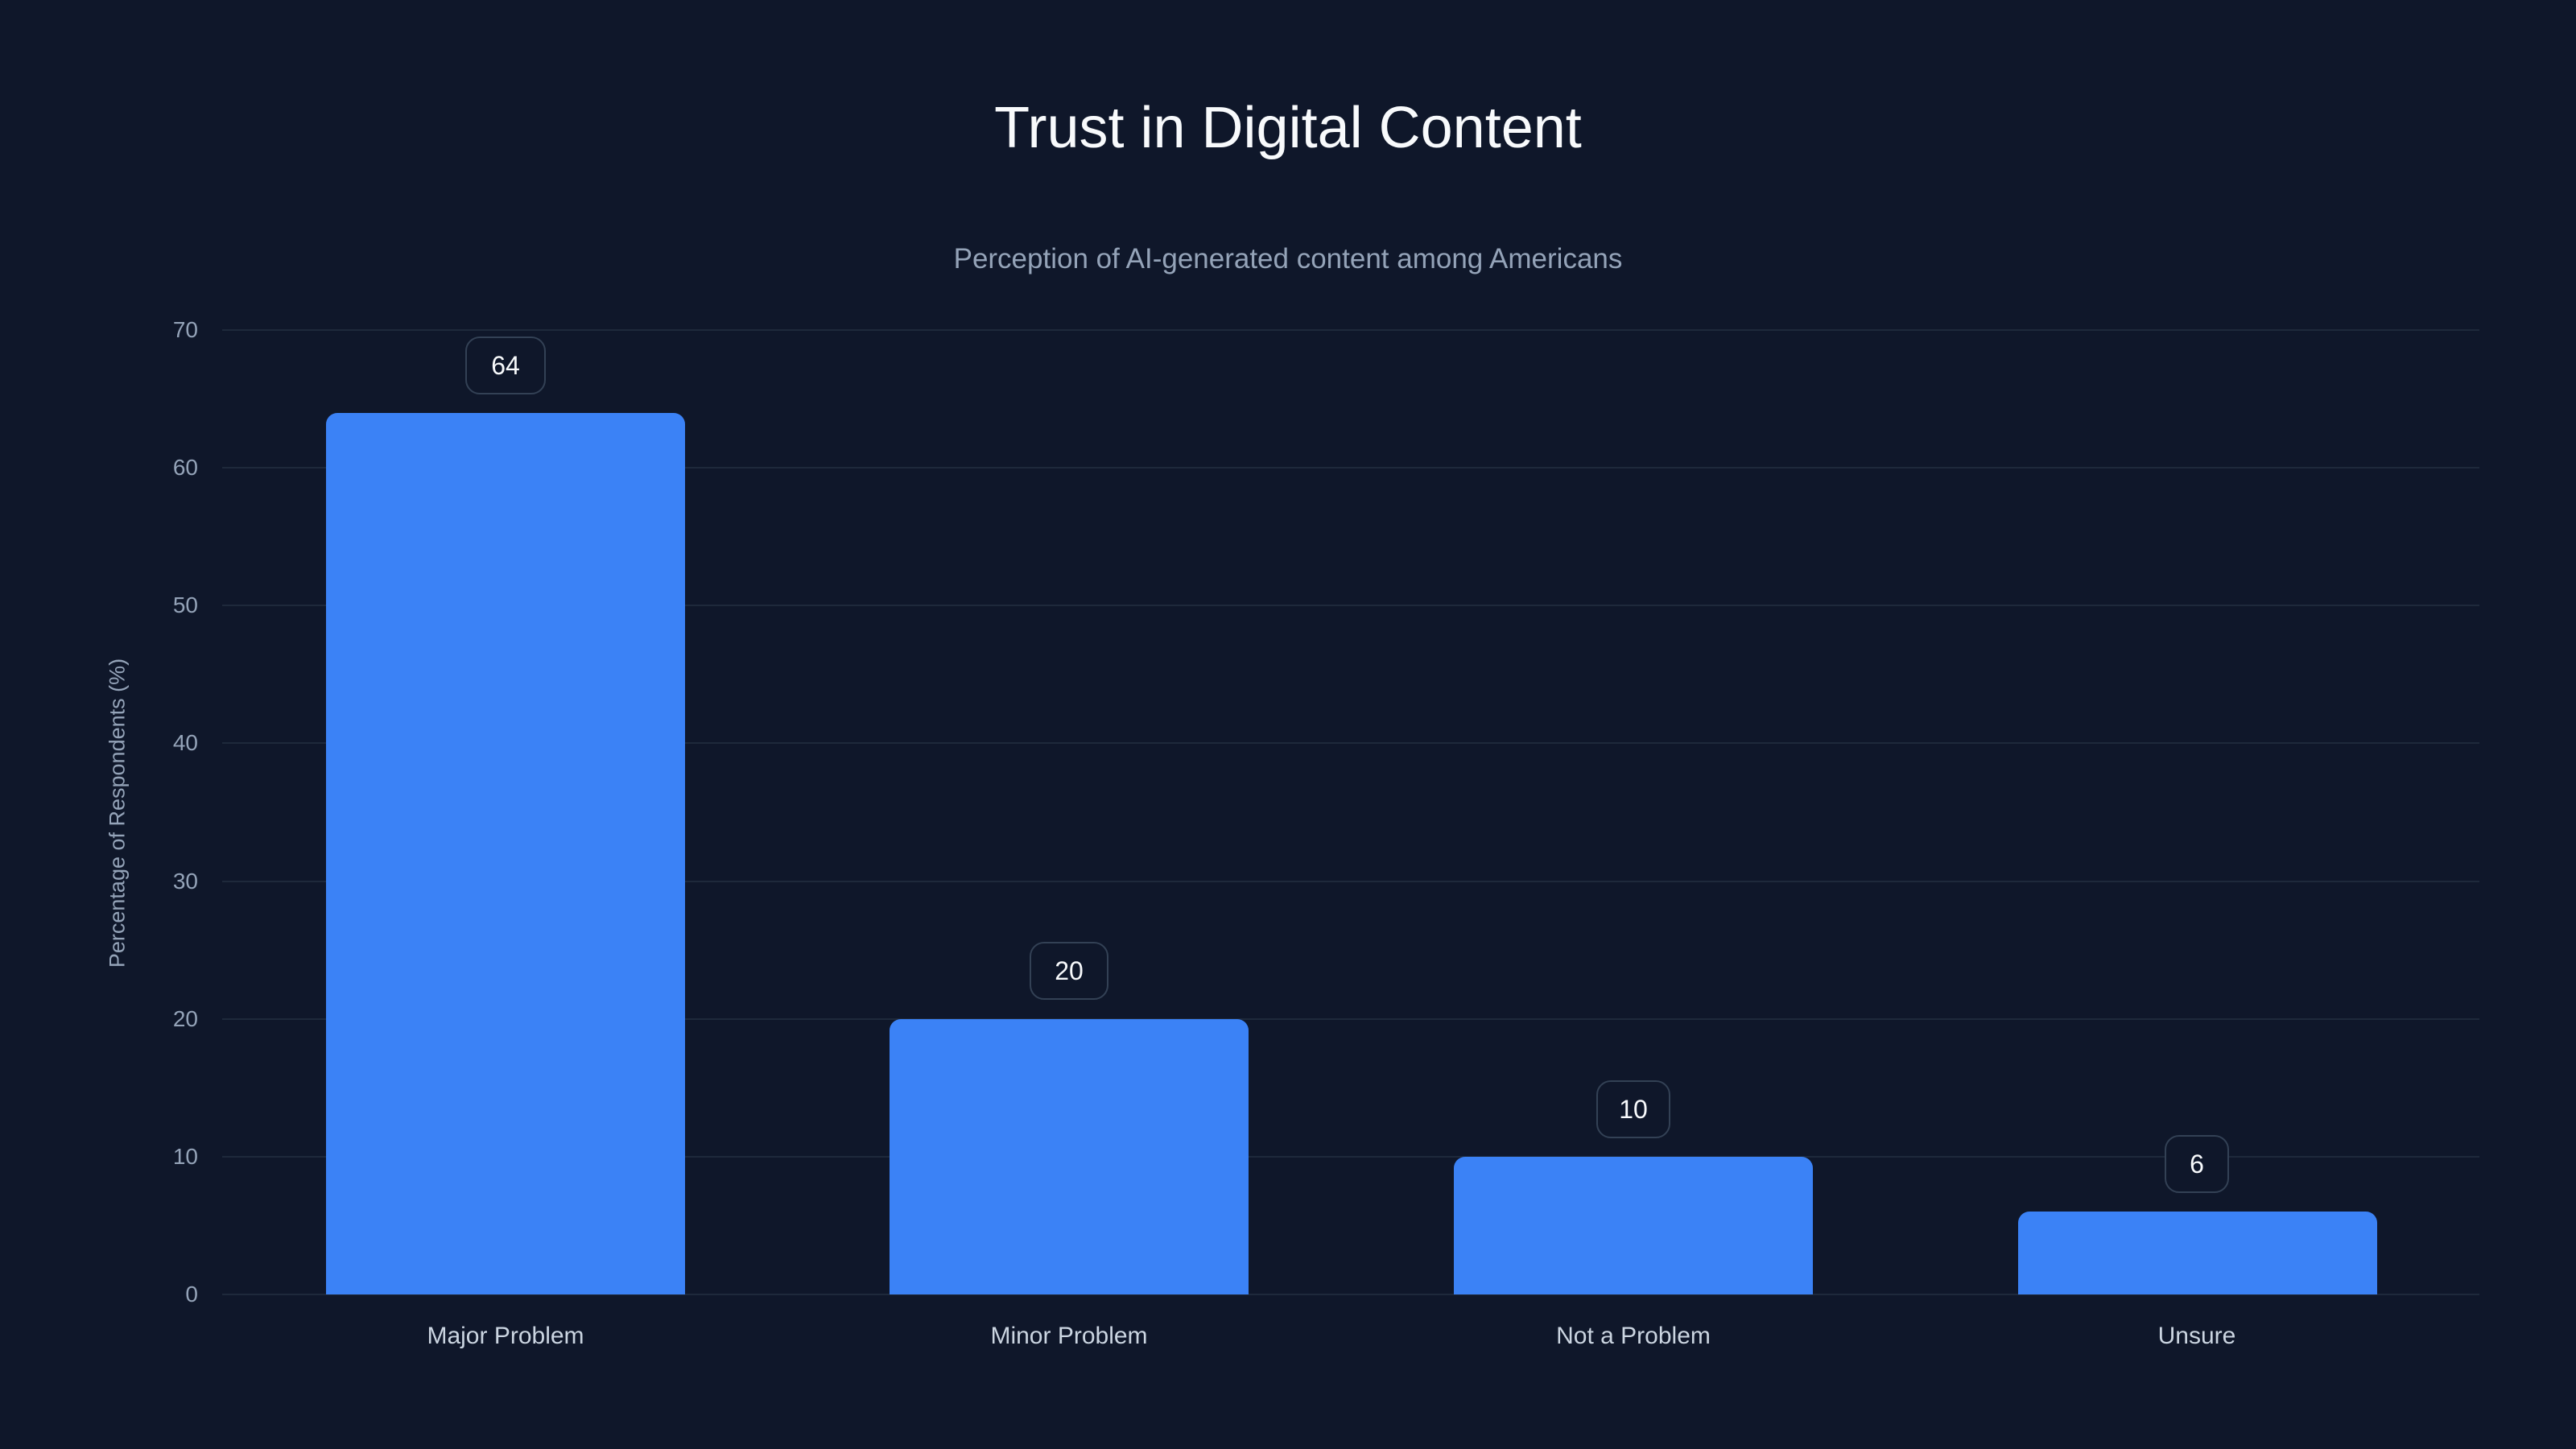 This screenshot has height=1449, width=2576. Describe the element at coordinates (117, 813) in the screenshot. I see `y-axis-label: Percentage of Respondents (%)` at that location.